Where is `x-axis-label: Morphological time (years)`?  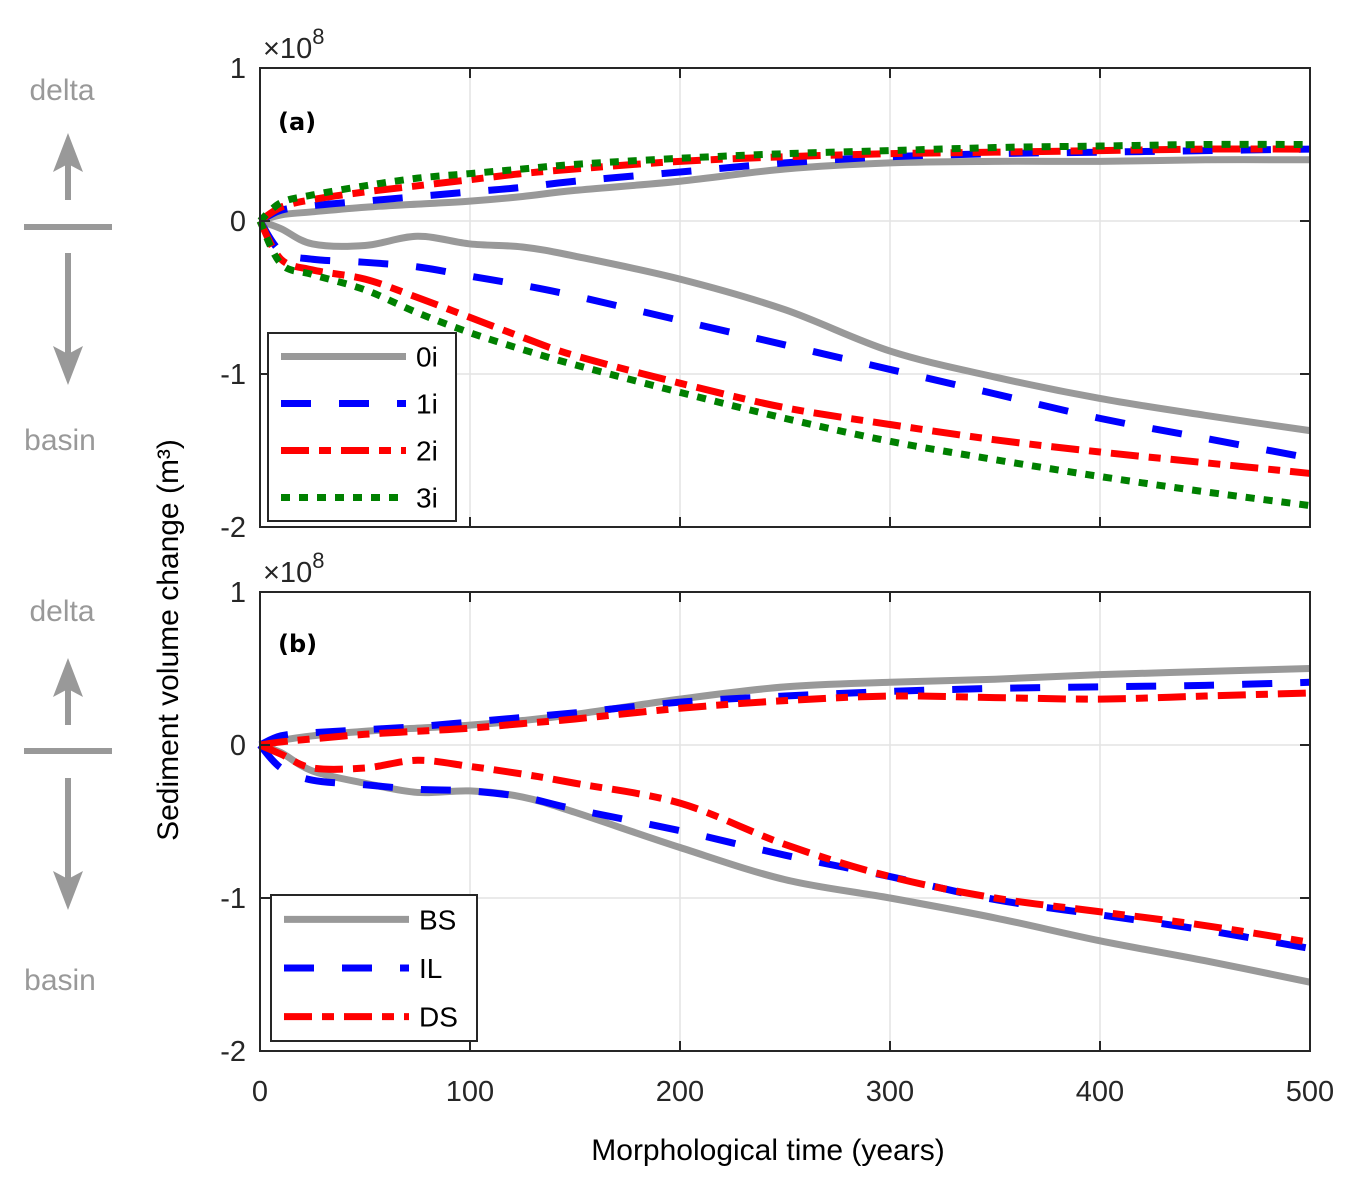 x-axis-label: Morphological time (years) is located at coordinates (767, 1150).